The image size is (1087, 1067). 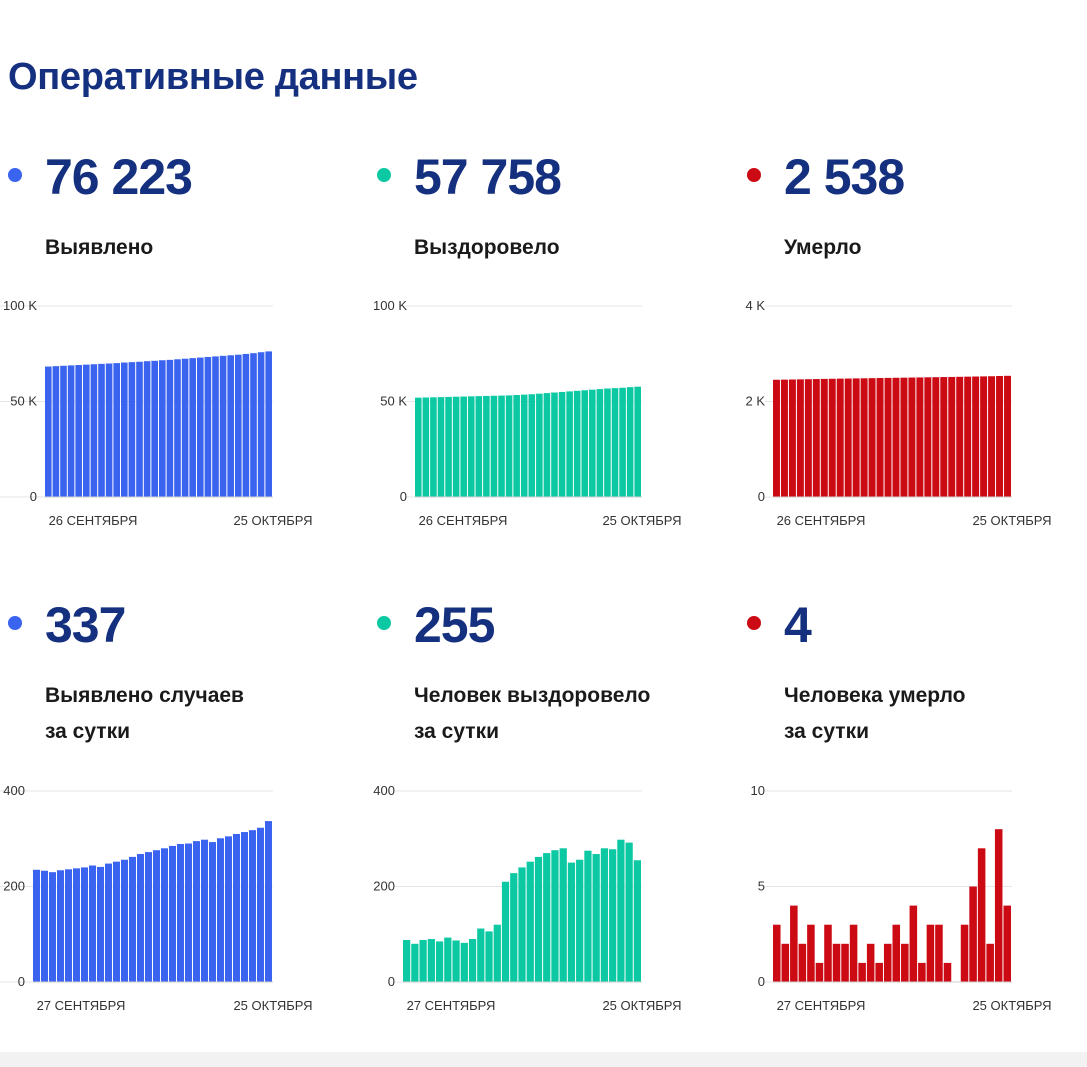 I want to click on chart-total-deaths: 0 2 K 4 K 26 СЕНТЯБРЯ 25 ОКТЯБРЯ, so click(x=898, y=413).